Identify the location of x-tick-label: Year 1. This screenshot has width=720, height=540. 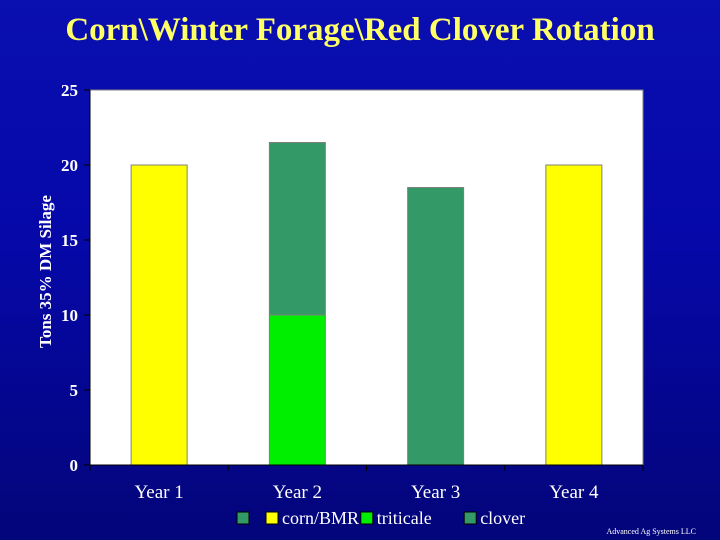
(158, 492).